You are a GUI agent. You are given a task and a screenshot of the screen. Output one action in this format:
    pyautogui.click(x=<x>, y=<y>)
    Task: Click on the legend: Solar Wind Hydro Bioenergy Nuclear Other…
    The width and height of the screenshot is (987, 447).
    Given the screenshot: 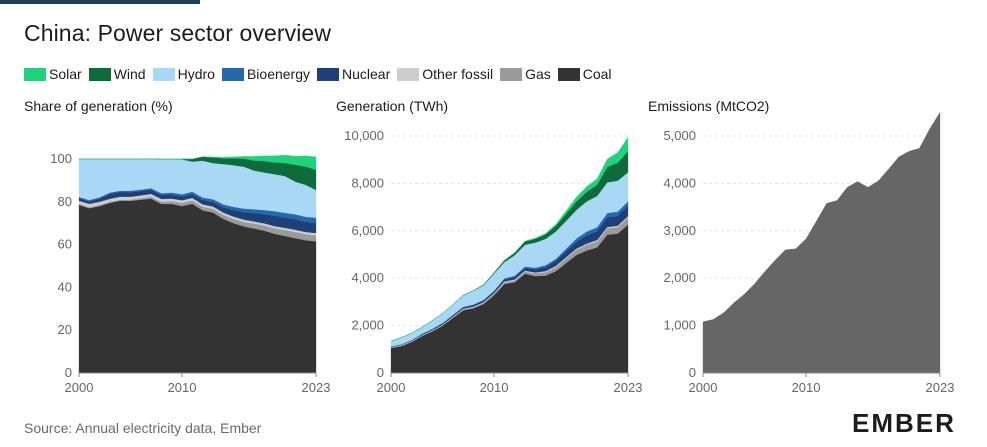 What is the action you would take?
    pyautogui.click(x=321, y=74)
    